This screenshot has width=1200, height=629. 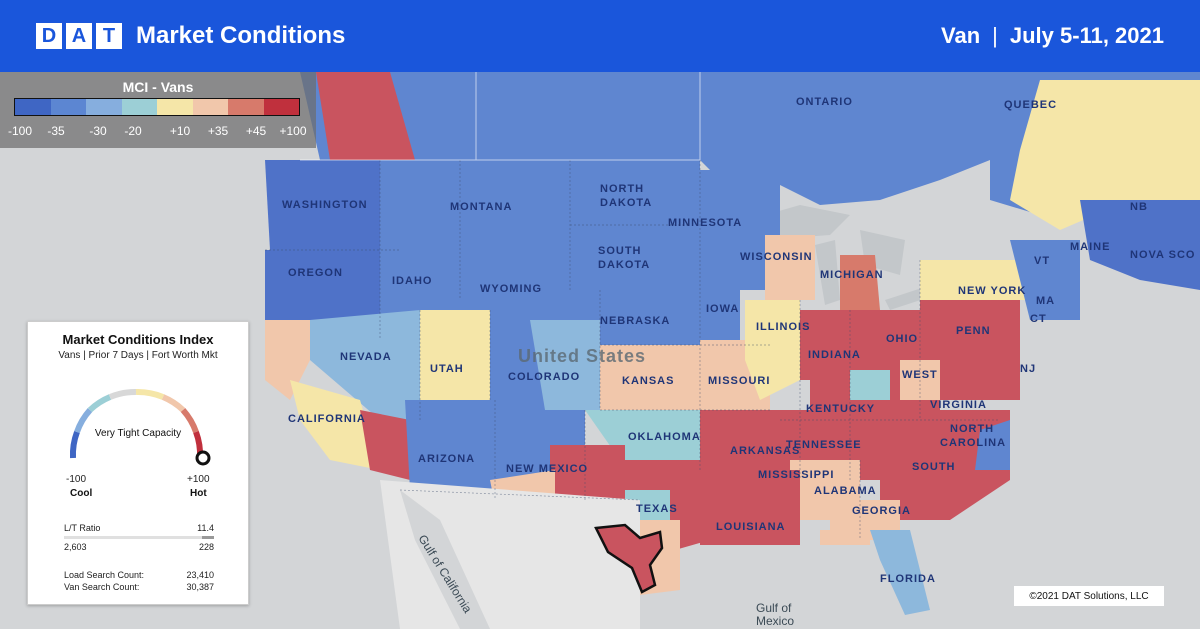 What do you see at coordinates (739, 381) in the screenshot?
I see `label-missouri: MISSOURI` at bounding box center [739, 381].